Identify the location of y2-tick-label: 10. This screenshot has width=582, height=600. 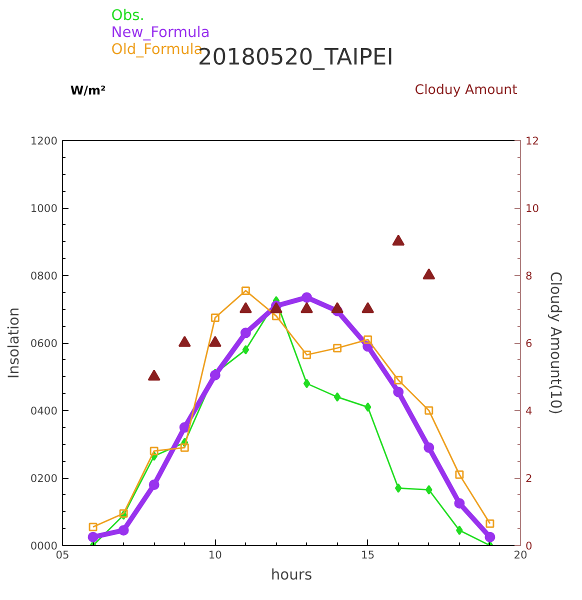
(533, 208).